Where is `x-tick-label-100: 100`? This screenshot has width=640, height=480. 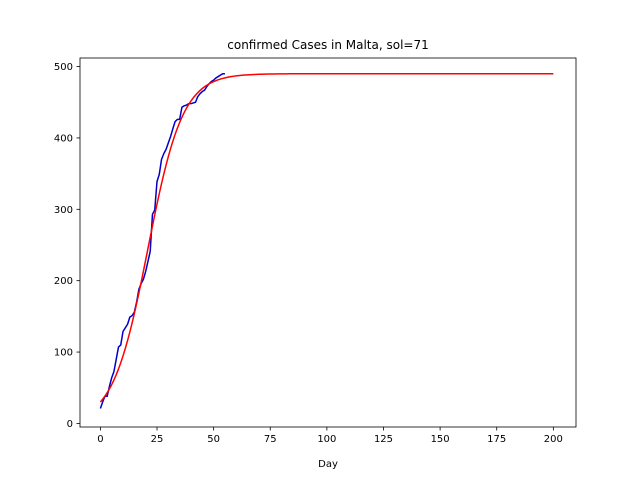 x-tick-label-100: 100 is located at coordinates (326, 439).